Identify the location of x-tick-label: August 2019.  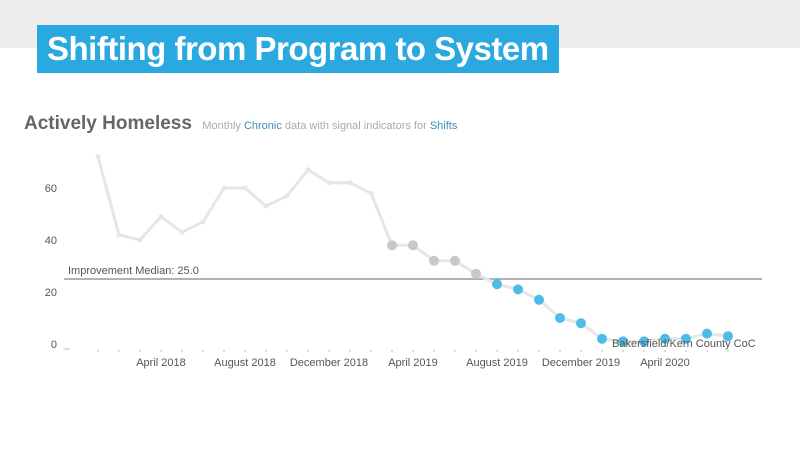
(497, 363).